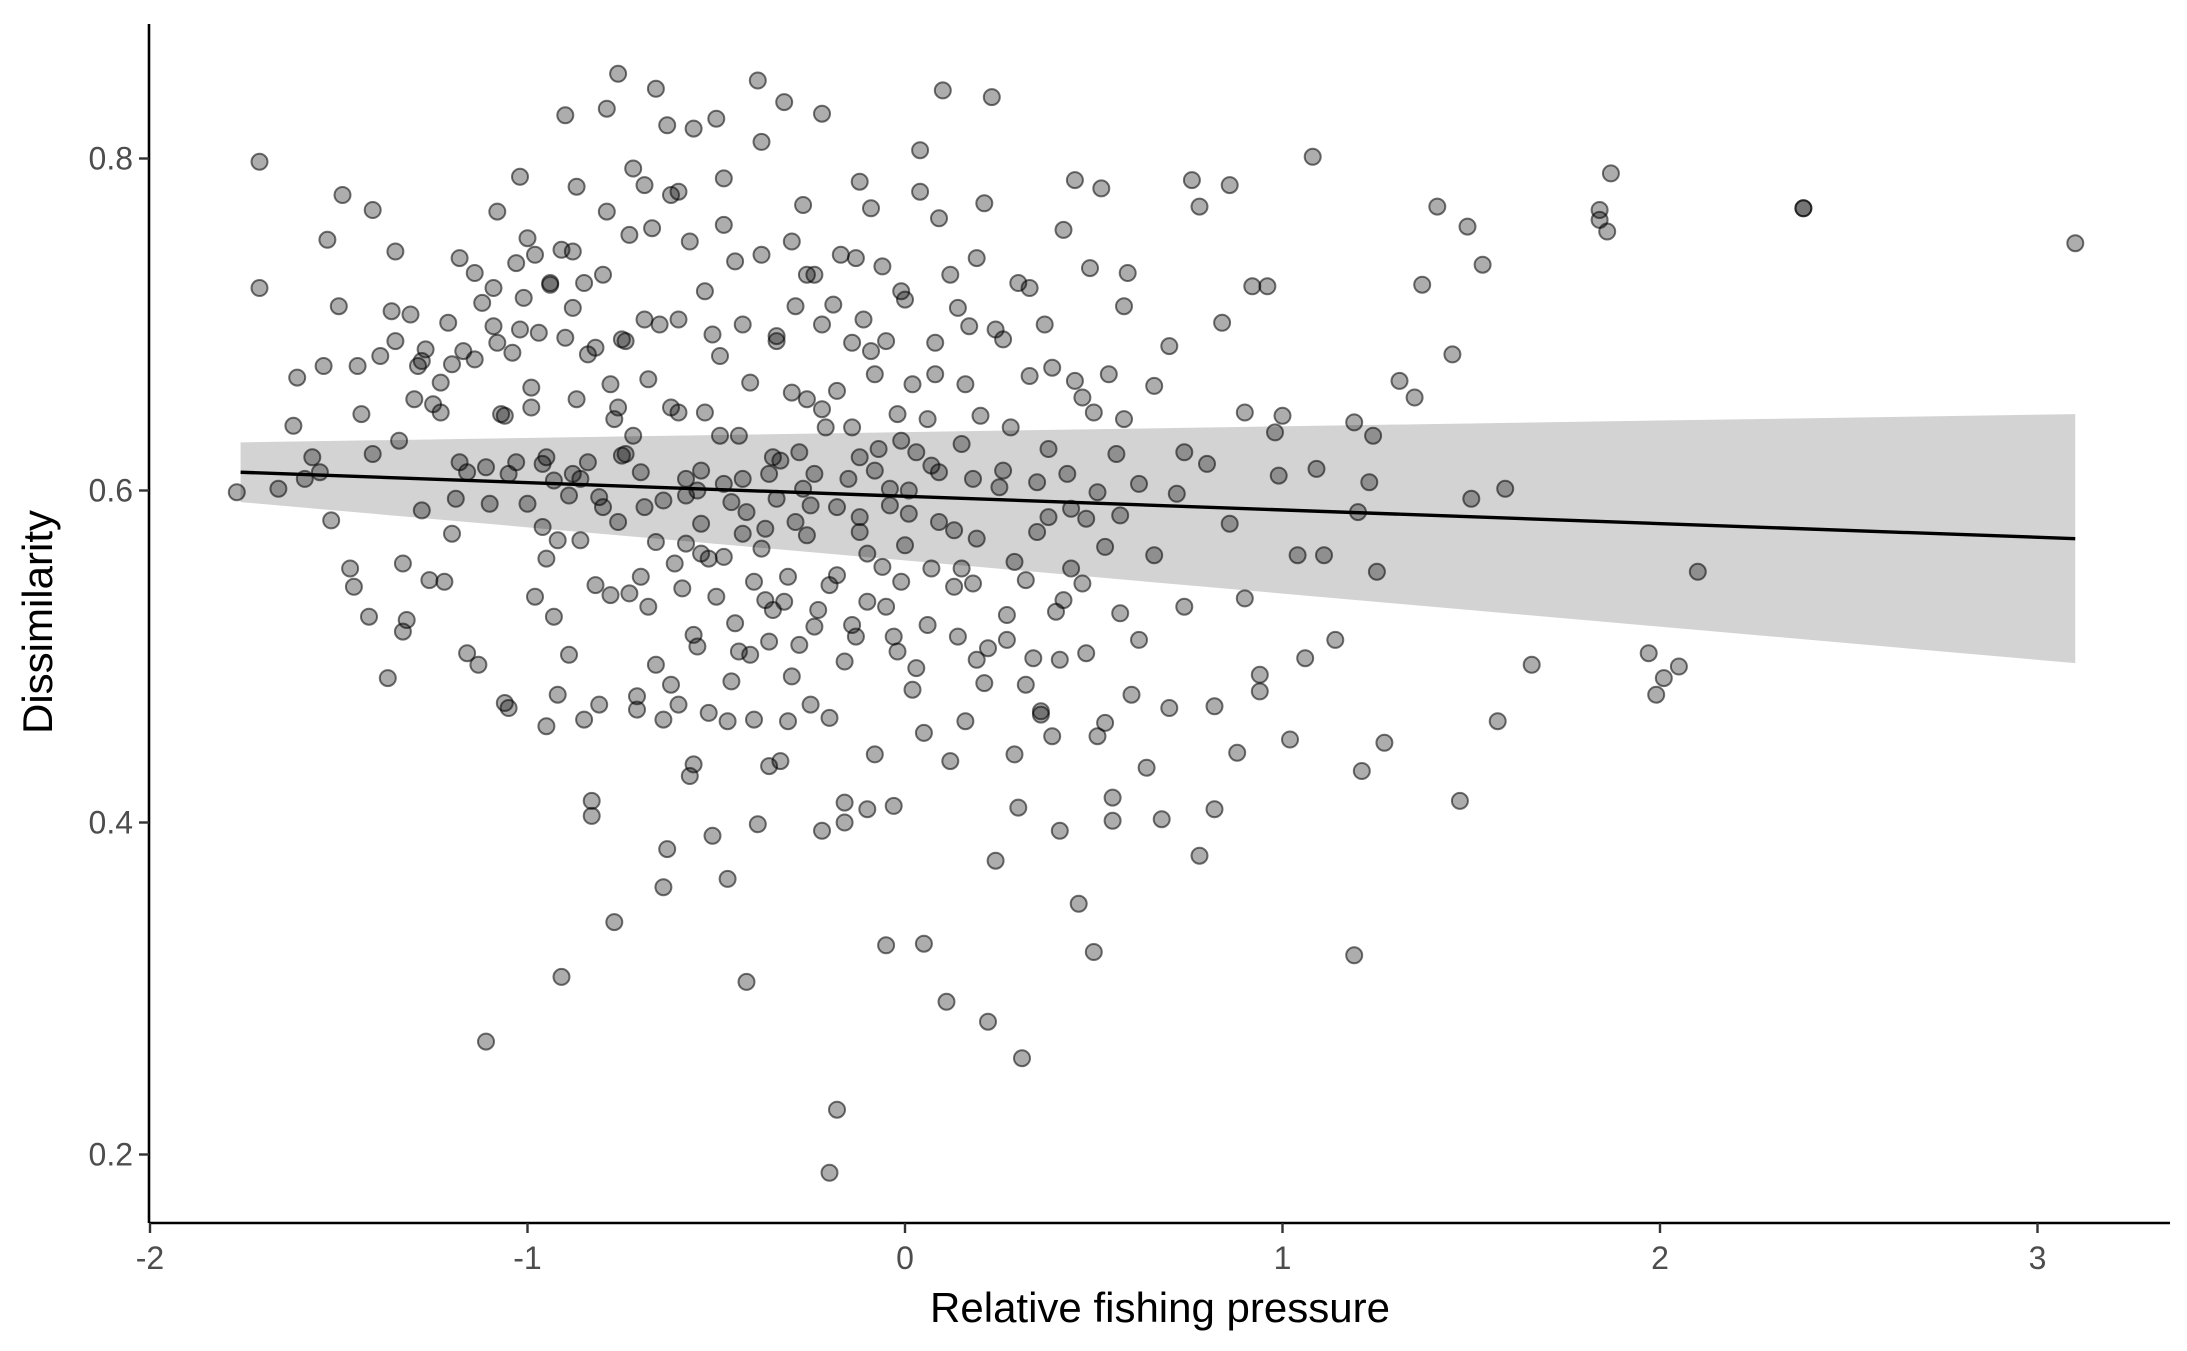 The image size is (2187, 1351). I want to click on x-tick-label: 1, so click(1283, 1258).